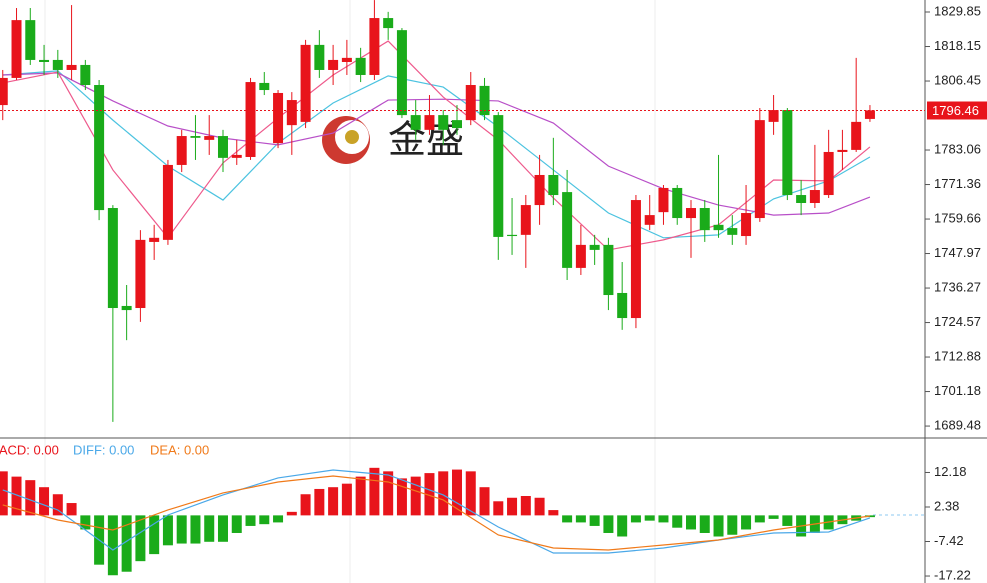 Image resolution: width=987 pixels, height=583 pixels. What do you see at coordinates (957, 424) in the screenshot?
I see `y-tick-label: 1689.48` at bounding box center [957, 424].